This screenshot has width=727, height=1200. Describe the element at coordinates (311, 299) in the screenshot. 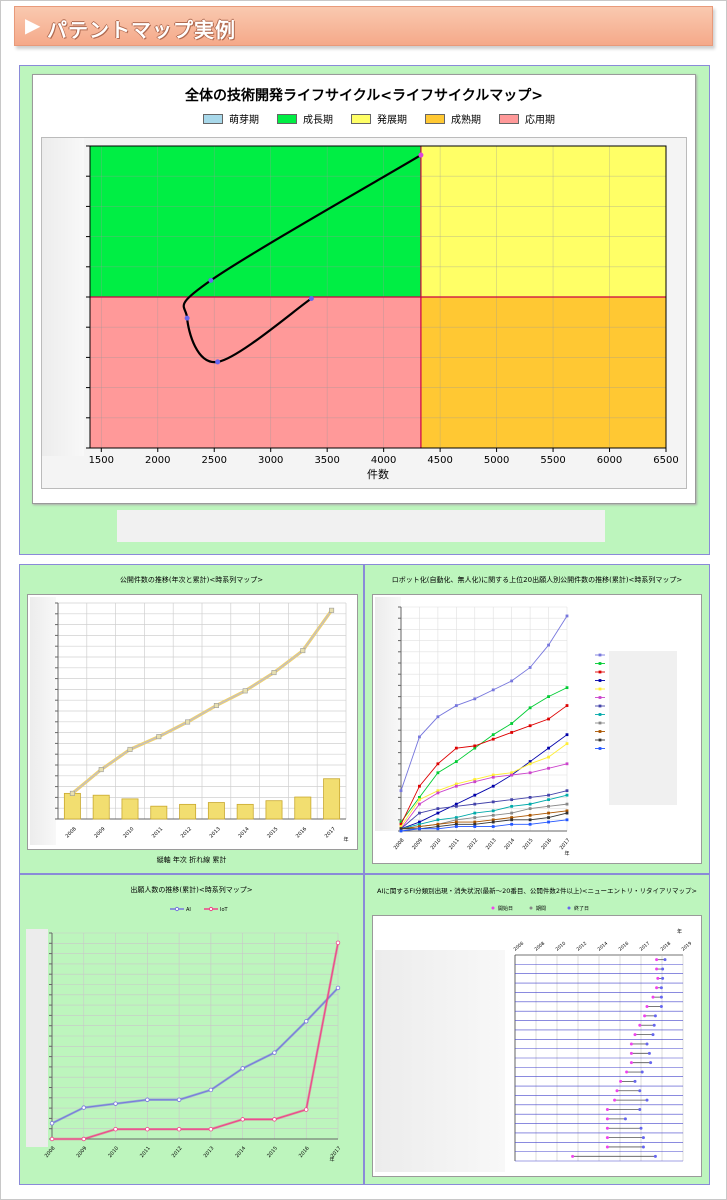

I see `lifecycle-point` at that location.